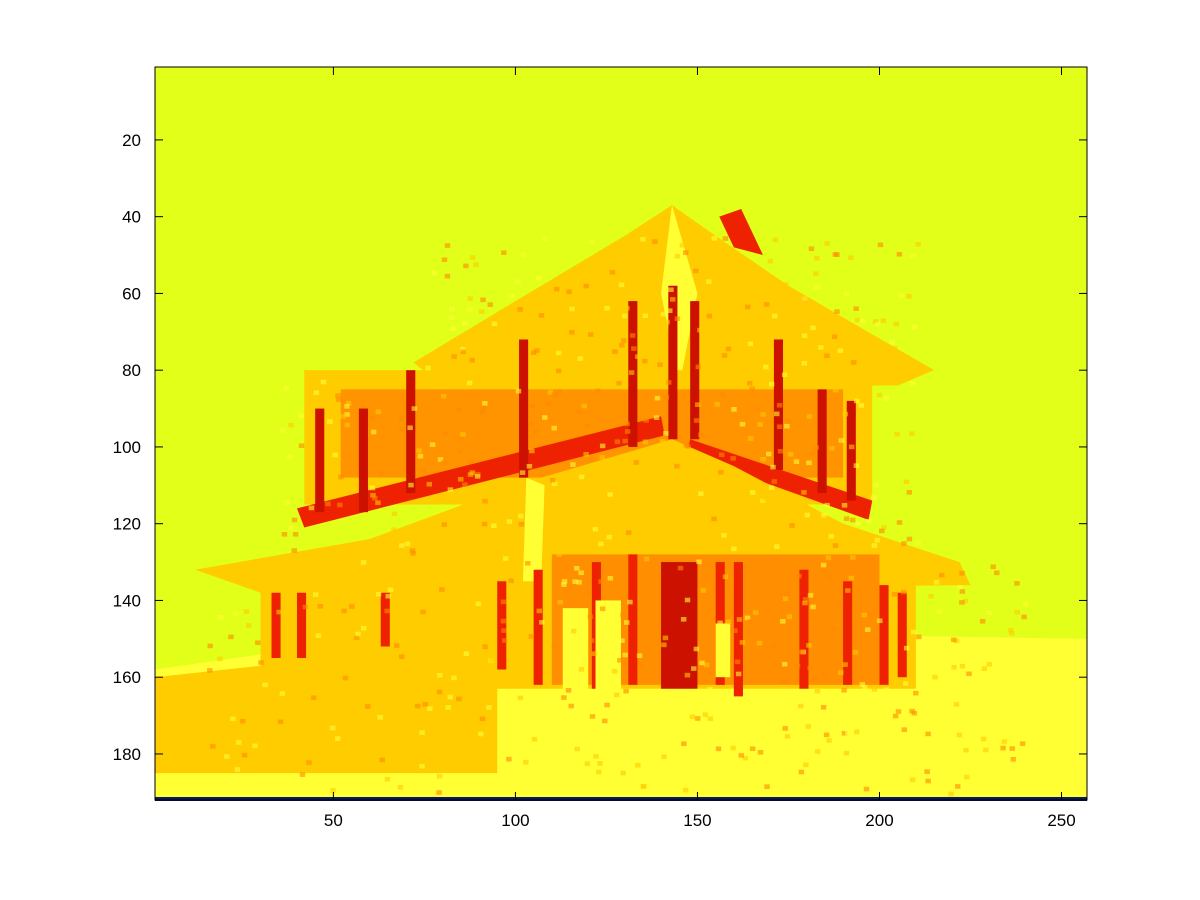 The height and width of the screenshot is (900, 1200). I want to click on x-tick-label: 50, so click(333, 820).